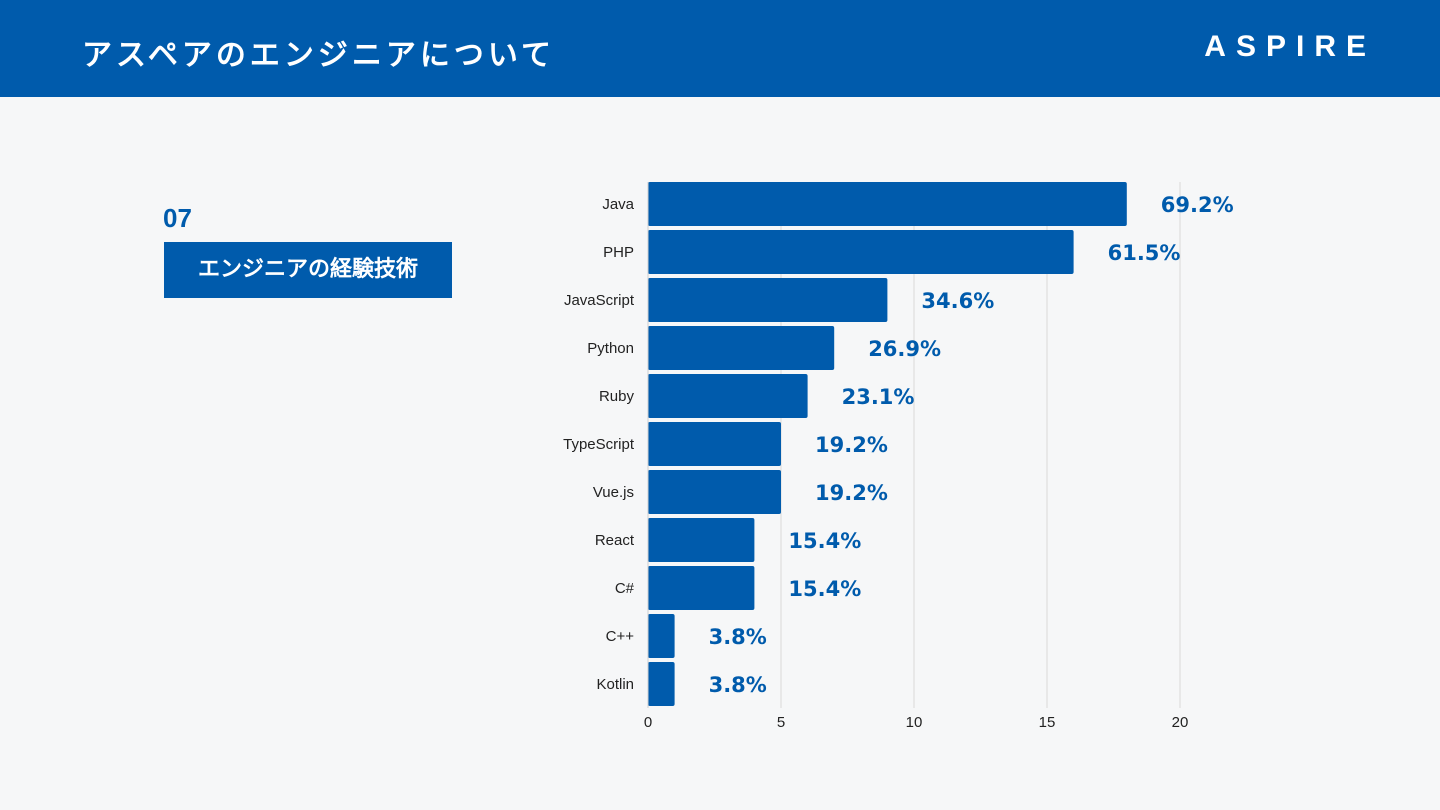 This screenshot has height=810, width=1440. I want to click on category-label: Vue.js, so click(613, 492).